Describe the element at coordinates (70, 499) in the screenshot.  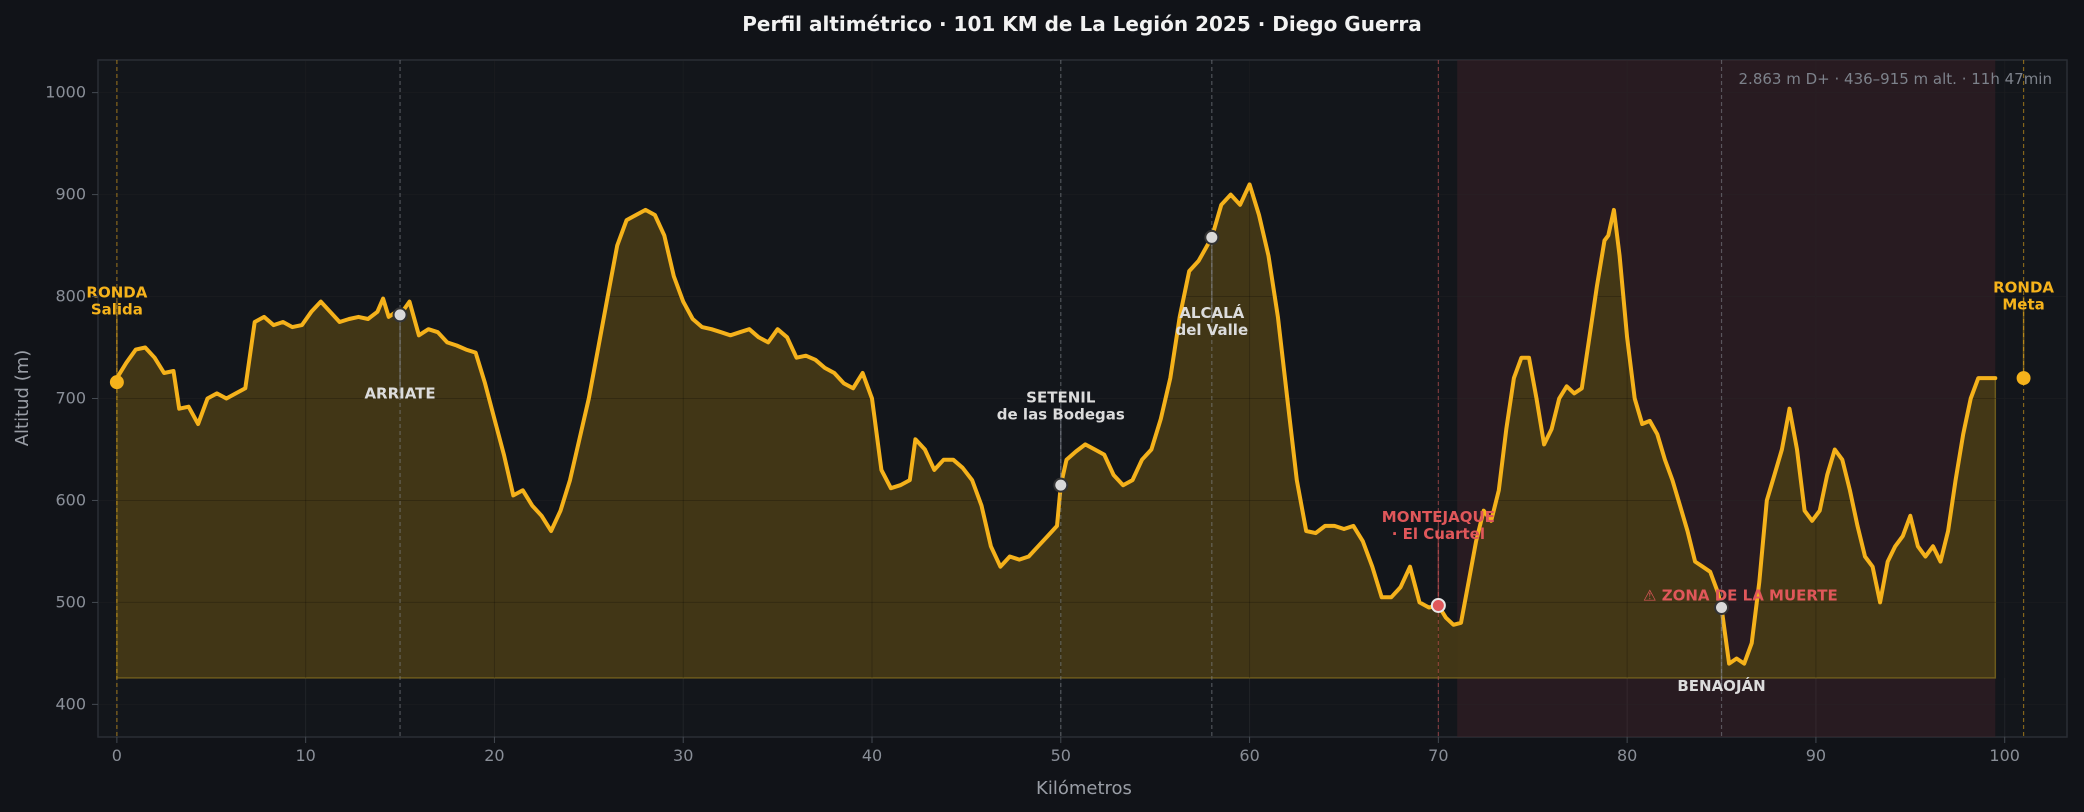
I see `y-tick-label: 600` at that location.